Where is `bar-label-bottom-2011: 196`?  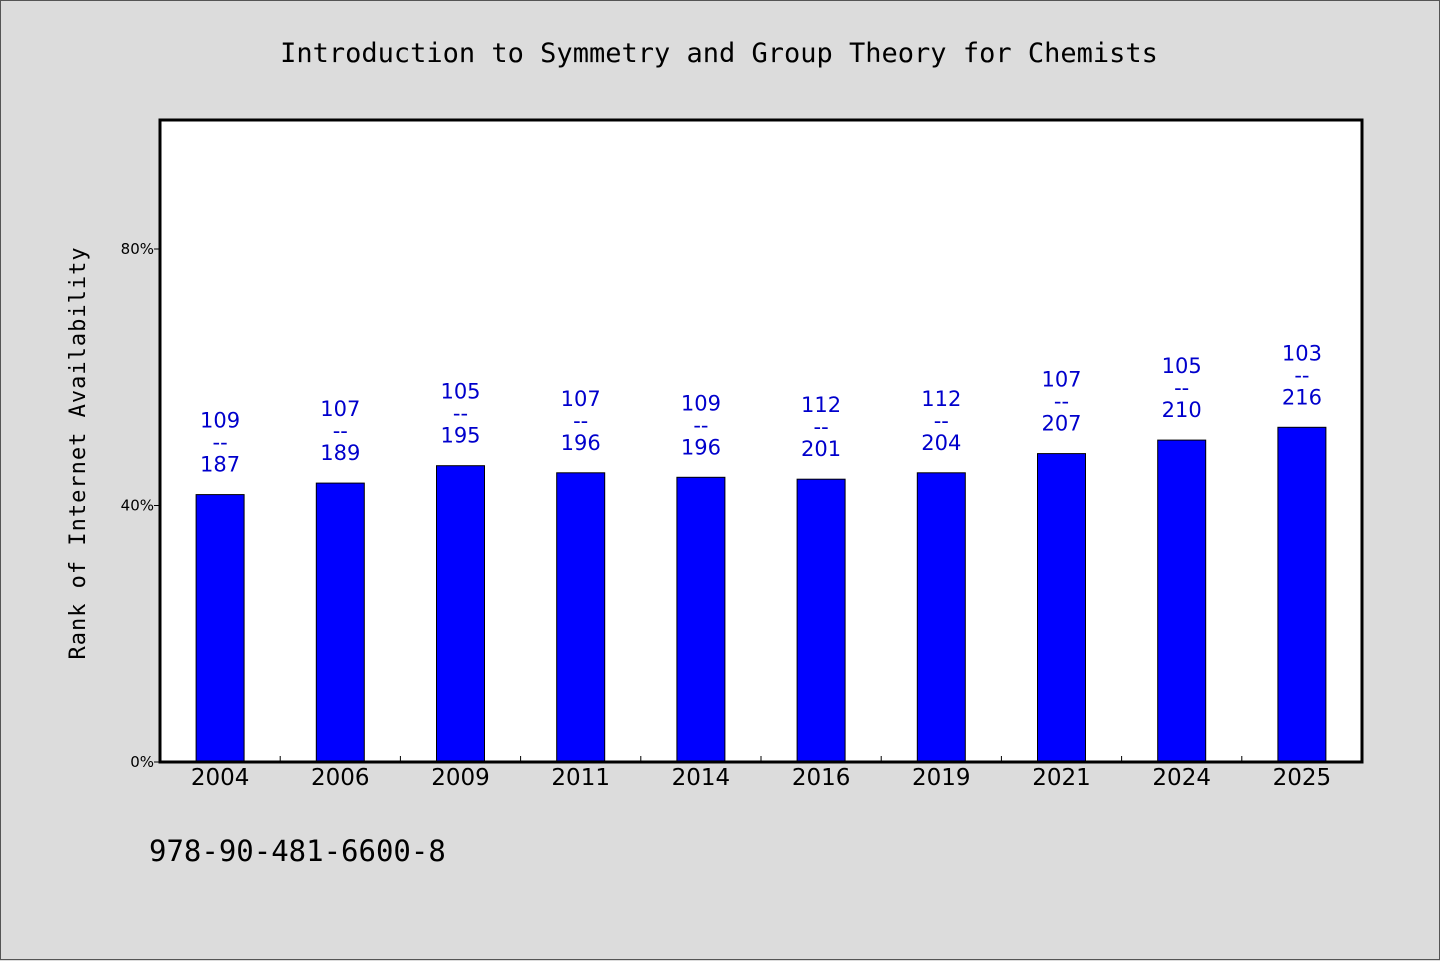 bar-label-bottom-2011: 196 is located at coordinates (581, 443).